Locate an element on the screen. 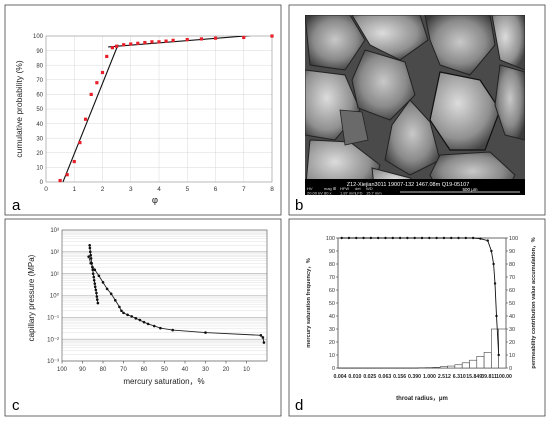 Image resolution: width=550 pixels, height=426 pixels. chart-d-y-tick-label: 50 is located at coordinates (332, 304).